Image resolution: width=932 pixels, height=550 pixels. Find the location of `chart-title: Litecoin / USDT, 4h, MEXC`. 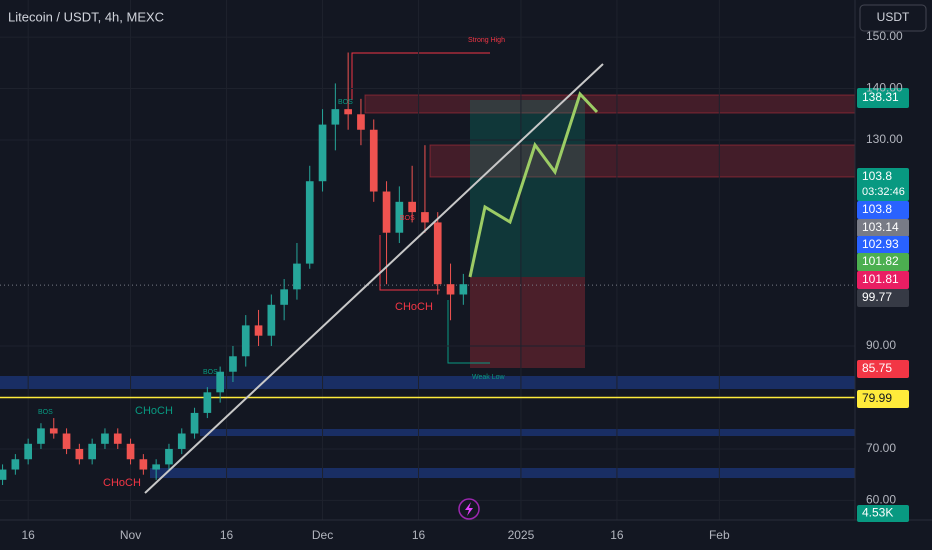

chart-title: Litecoin / USDT, 4h, MEXC is located at coordinates (86, 16).